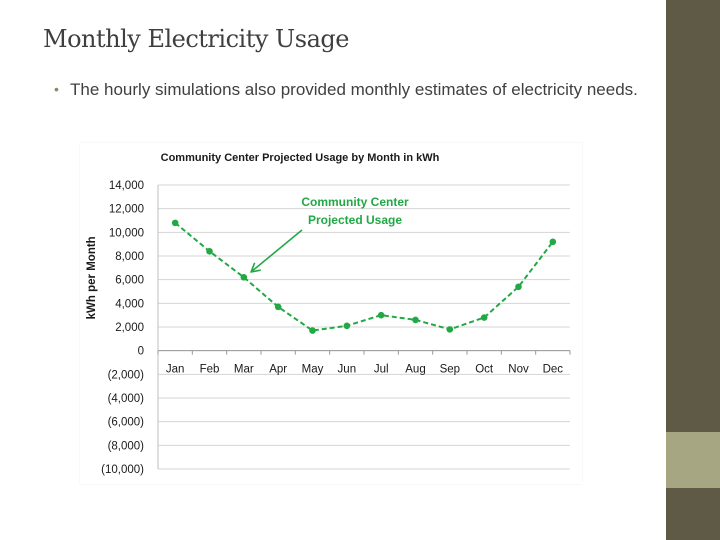  What do you see at coordinates (92, 277) in the screenshot?
I see `y-axis-label: kWh per Month` at bounding box center [92, 277].